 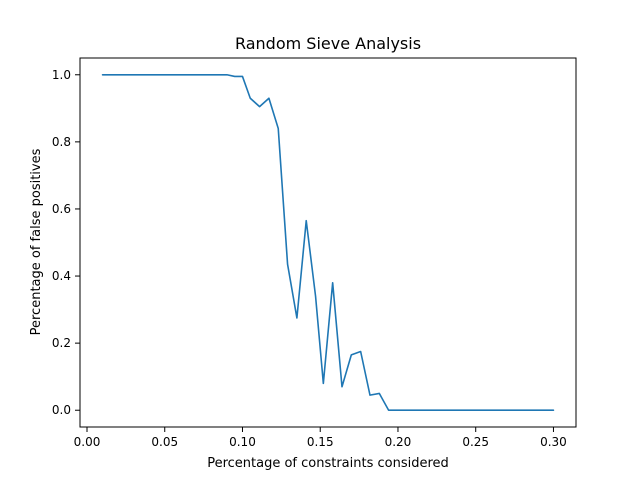 What do you see at coordinates (328, 43) in the screenshot?
I see `chart-title: Random Sieve Analysis` at bounding box center [328, 43].